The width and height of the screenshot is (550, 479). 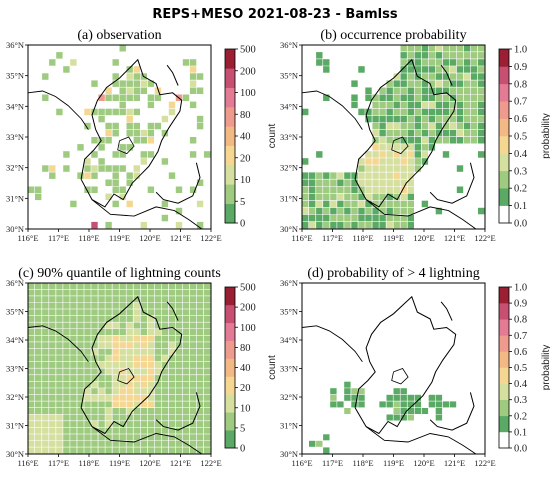 I want to click on x-tick-label: 122°E, so click(x=210, y=463).